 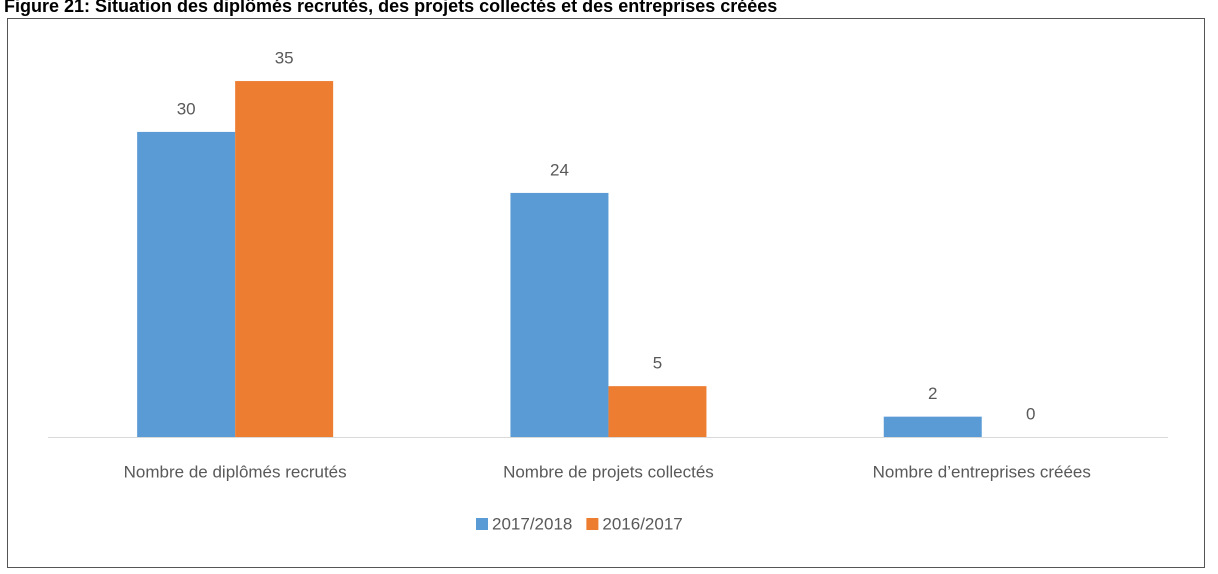 What do you see at coordinates (559, 169) in the screenshot?
I see `value-label: 24` at bounding box center [559, 169].